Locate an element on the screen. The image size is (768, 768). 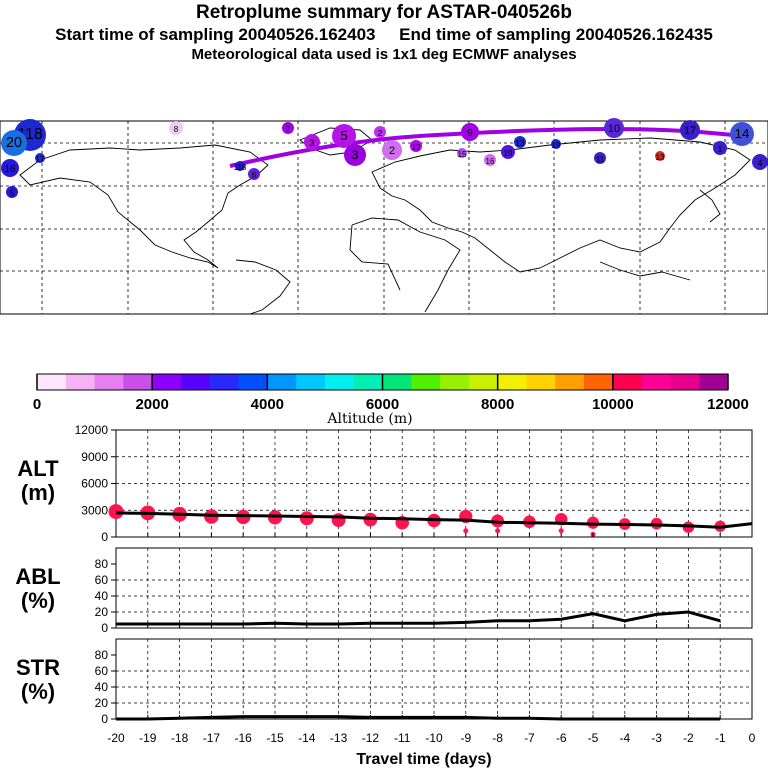
chart-title: Retroplume summary for ASTAR-040526b is located at coordinates (384, 12).